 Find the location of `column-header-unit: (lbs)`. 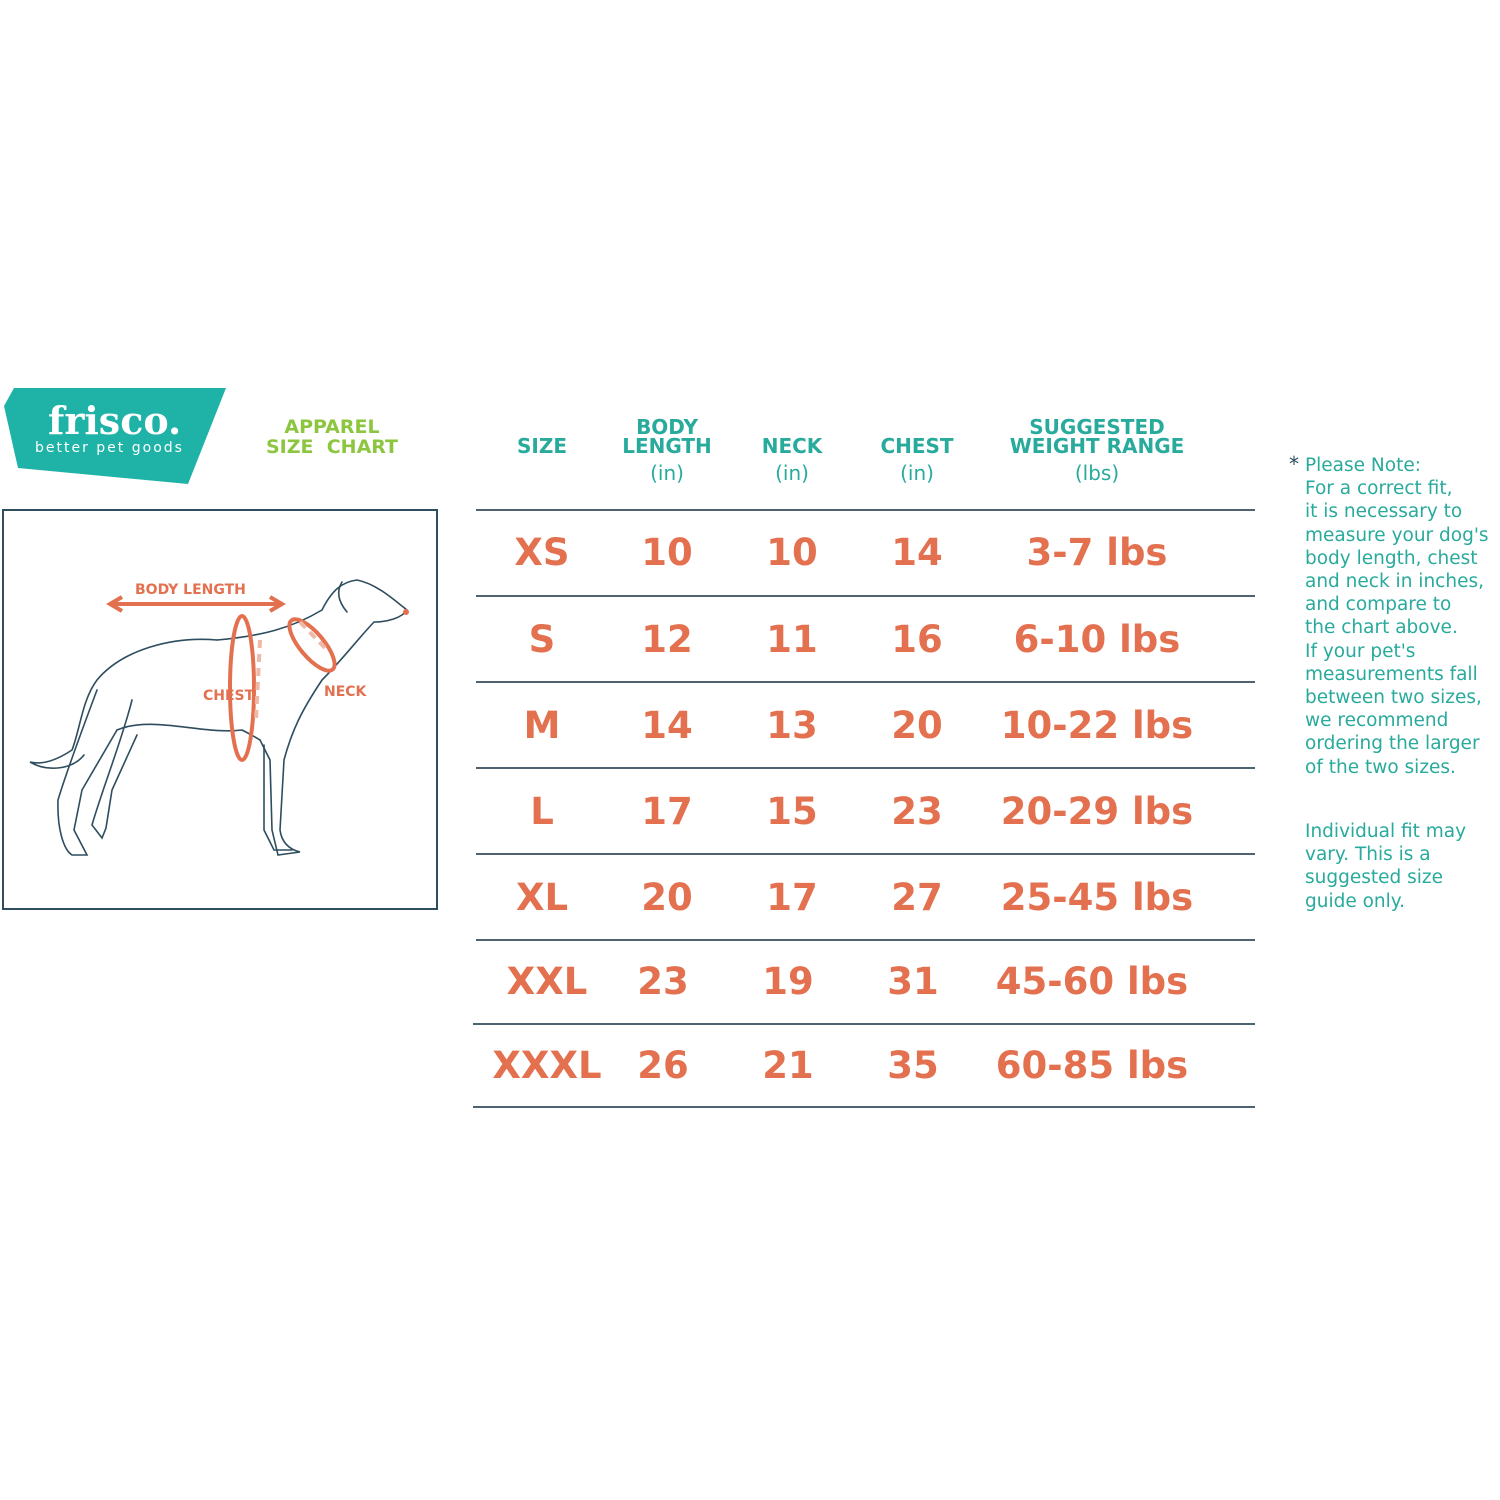

column-header-unit: (lbs) is located at coordinates (1097, 473).